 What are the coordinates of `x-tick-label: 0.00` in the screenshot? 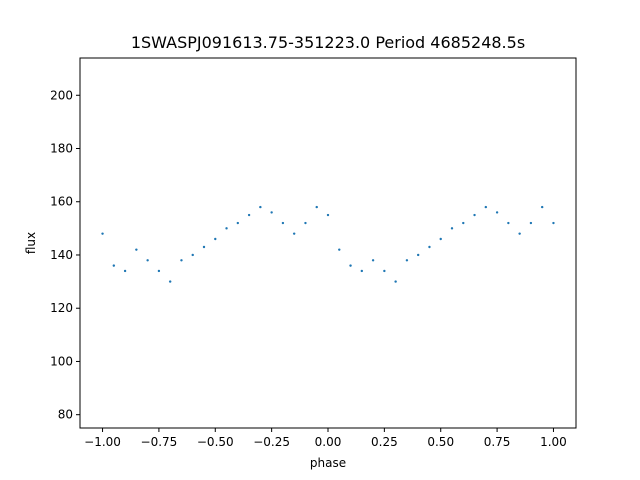 It's located at (328, 442).